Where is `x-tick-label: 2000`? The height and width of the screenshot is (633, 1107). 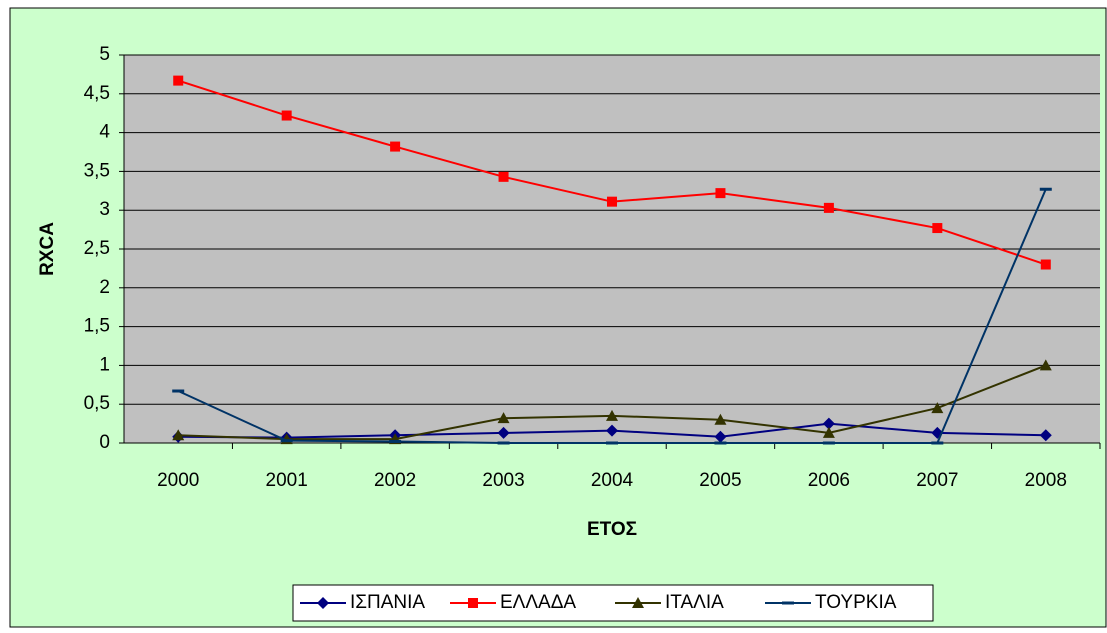
x-tick-label: 2000 is located at coordinates (178, 480).